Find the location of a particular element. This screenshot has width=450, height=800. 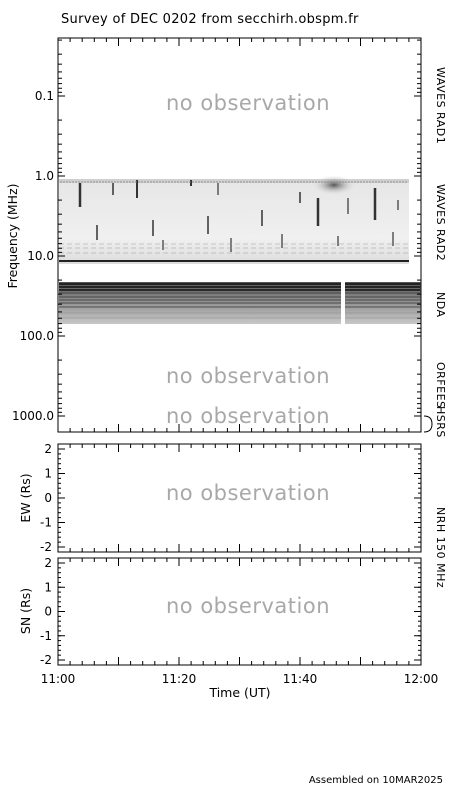

x-axis-label: Time (UT) is located at coordinates (239, 692).